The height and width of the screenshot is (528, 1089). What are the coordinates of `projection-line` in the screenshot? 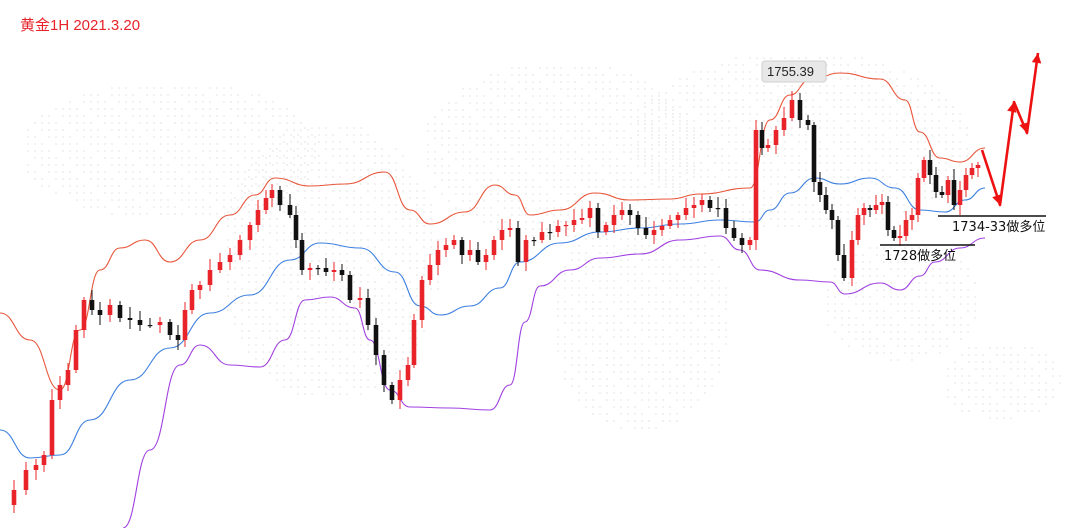 It's located at (1010, 129).